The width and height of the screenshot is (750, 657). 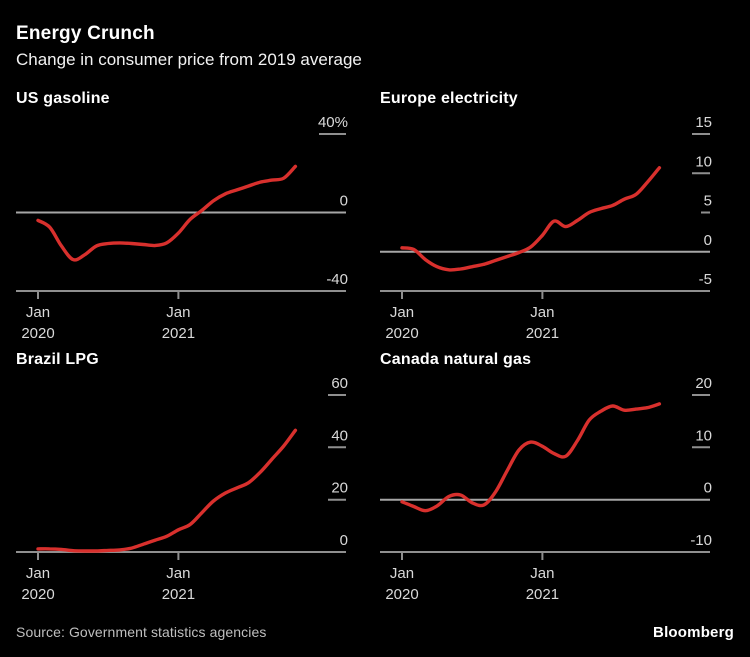 What do you see at coordinates (337, 279) in the screenshot?
I see `y-tick-label: -40` at bounding box center [337, 279].